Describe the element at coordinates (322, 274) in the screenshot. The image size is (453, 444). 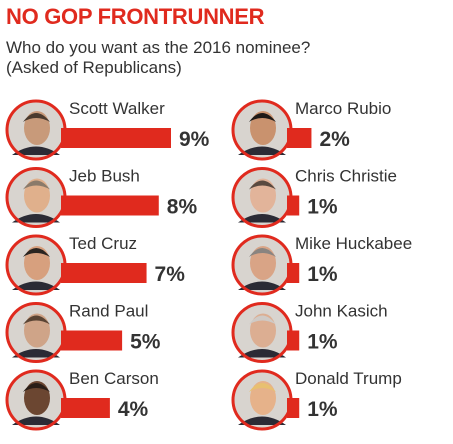
I see `value-label-mike-huckabee: 1%` at that location.